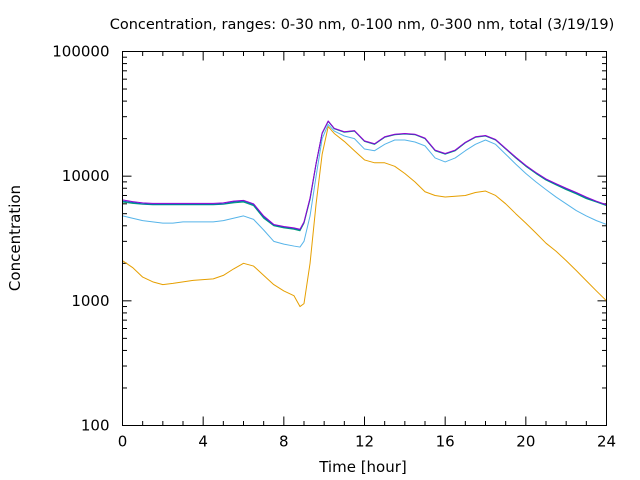 This screenshot has height=480, width=640. Describe the element at coordinates (364, 442) in the screenshot. I see `x-tick-label: 12` at that location.